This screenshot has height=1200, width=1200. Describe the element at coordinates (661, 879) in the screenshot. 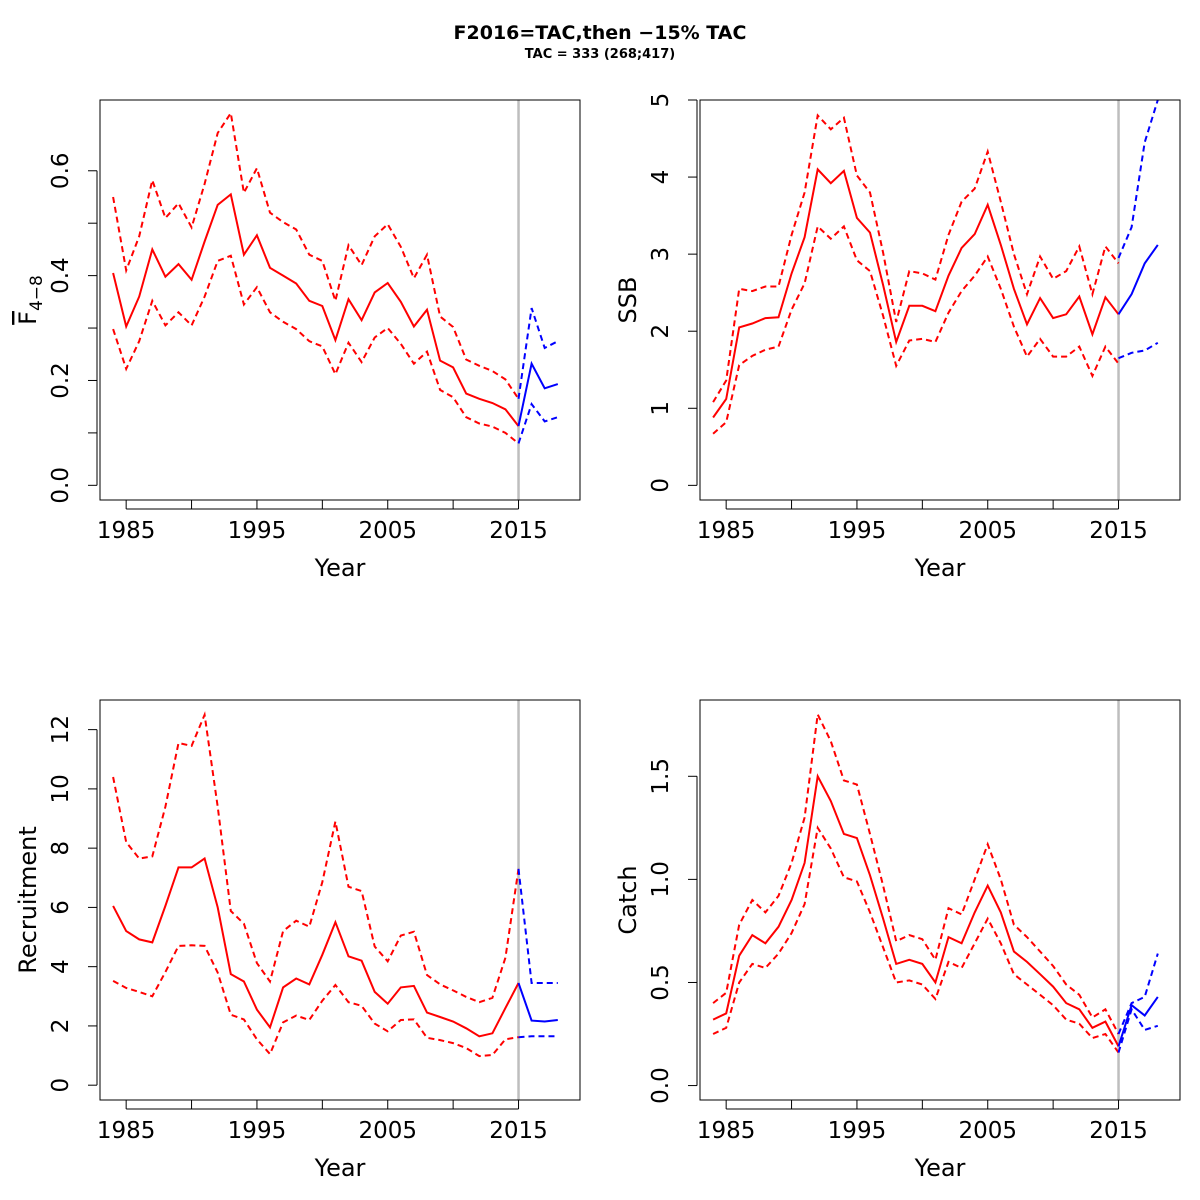

I see `y-tick-label: 1.0` at that location.